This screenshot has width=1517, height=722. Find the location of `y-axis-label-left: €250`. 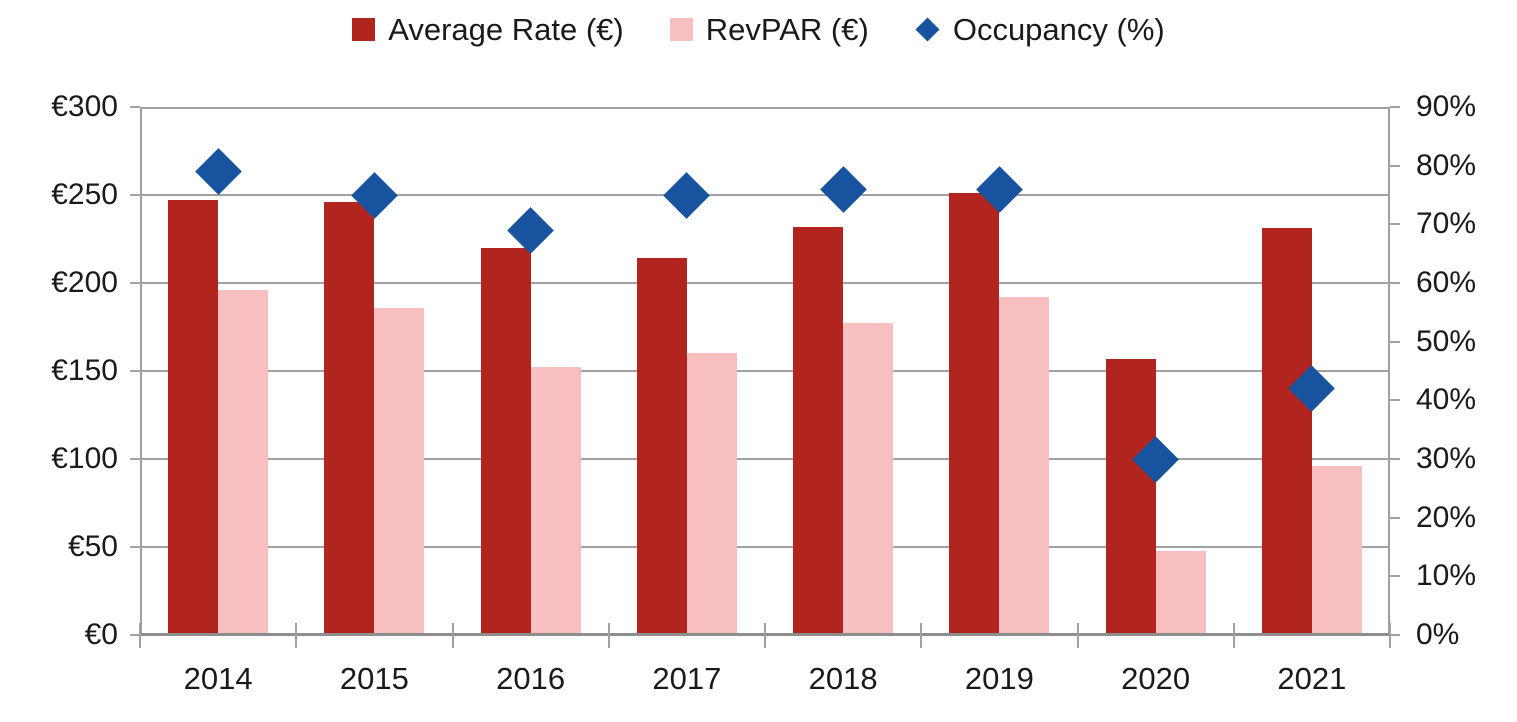

y-axis-label-left: €250 is located at coordinates (84, 194).